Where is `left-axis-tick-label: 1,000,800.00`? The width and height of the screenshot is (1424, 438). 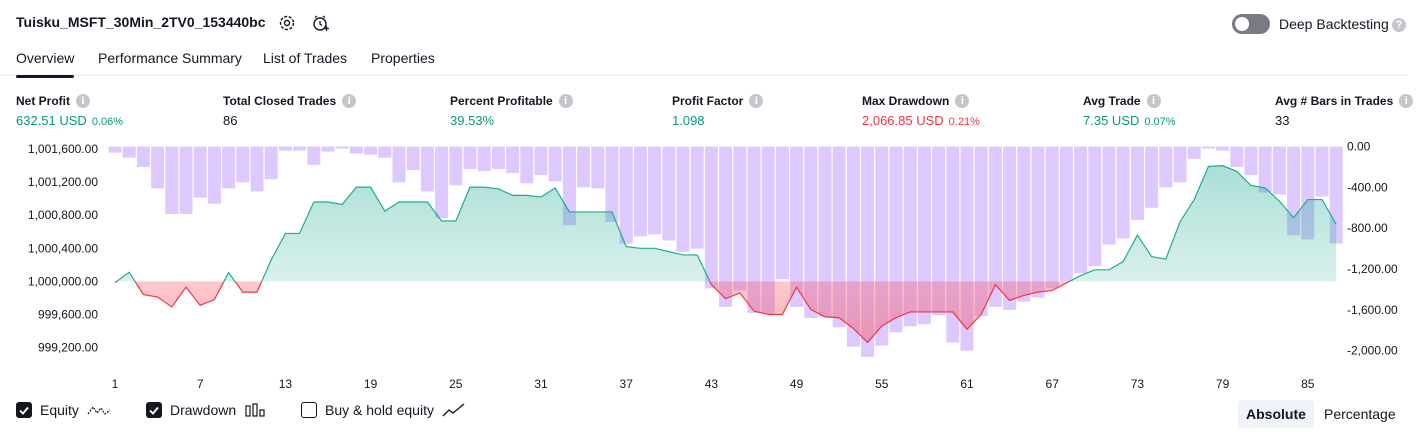 left-axis-tick-label: 1,000,800.00 is located at coordinates (63, 215).